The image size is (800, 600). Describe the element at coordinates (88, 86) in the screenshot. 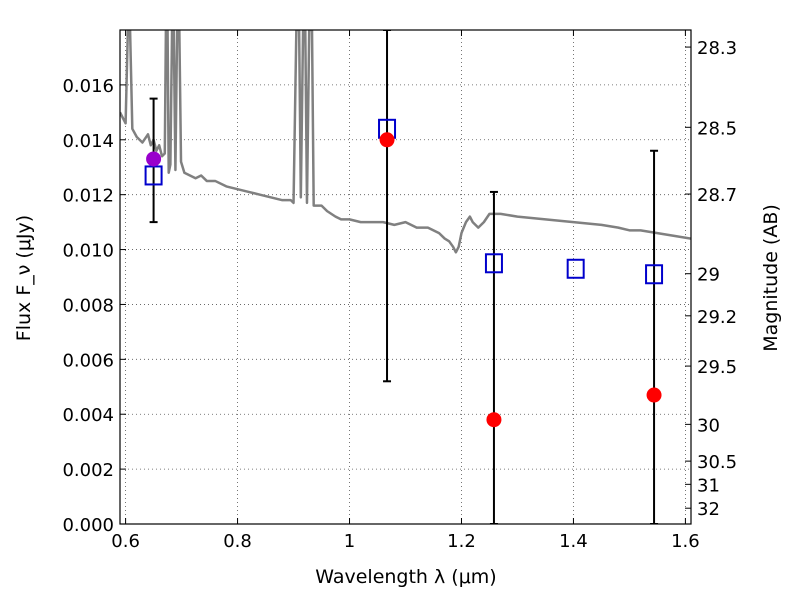

I see `y-tick-label: 0.016` at that location.